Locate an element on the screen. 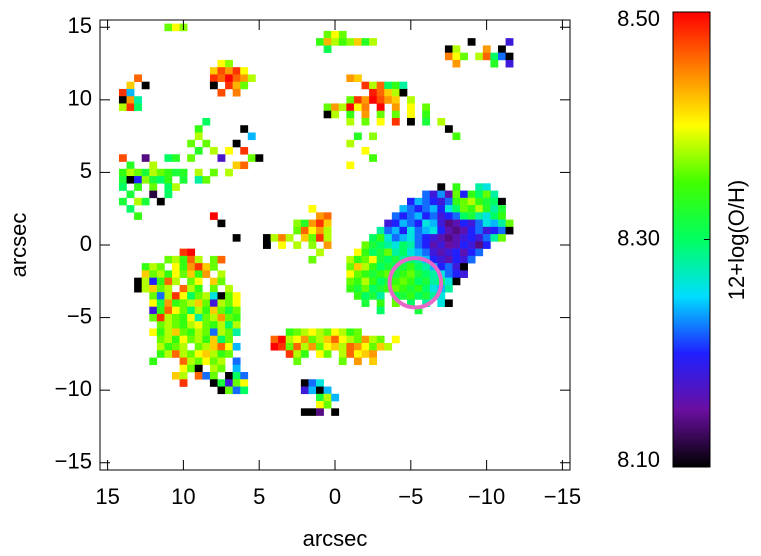  y-tick-label: 5 is located at coordinates (86, 170).